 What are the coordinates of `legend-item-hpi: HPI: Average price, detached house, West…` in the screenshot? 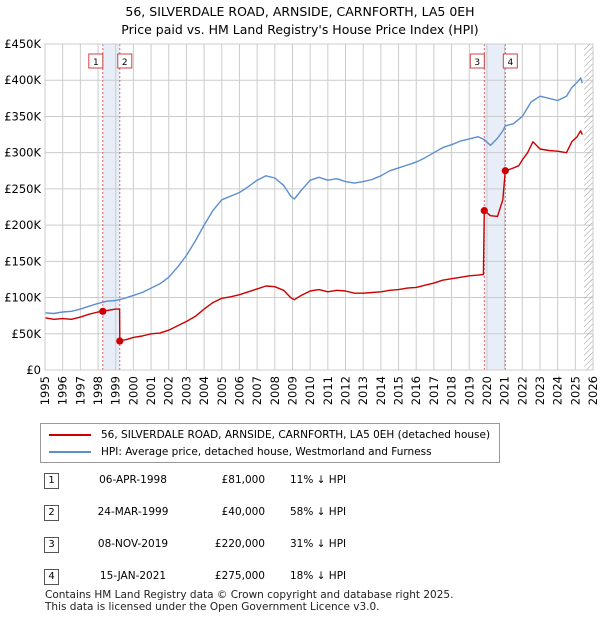 It's located at (236, 452).